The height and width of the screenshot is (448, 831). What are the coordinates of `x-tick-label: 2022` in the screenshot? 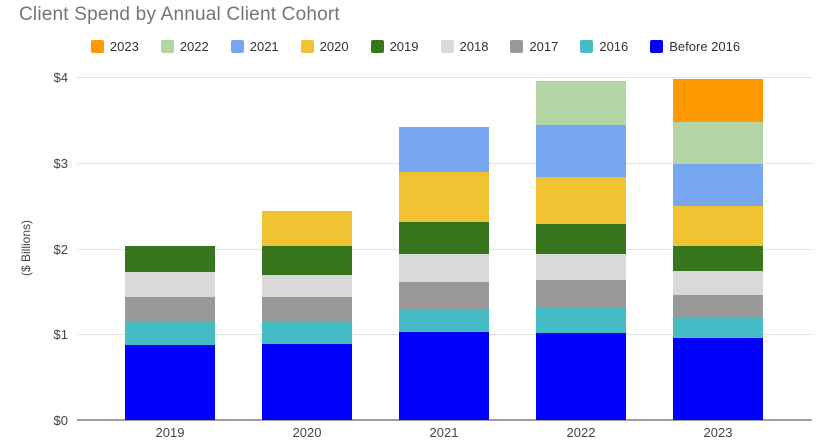 It's located at (581, 432).